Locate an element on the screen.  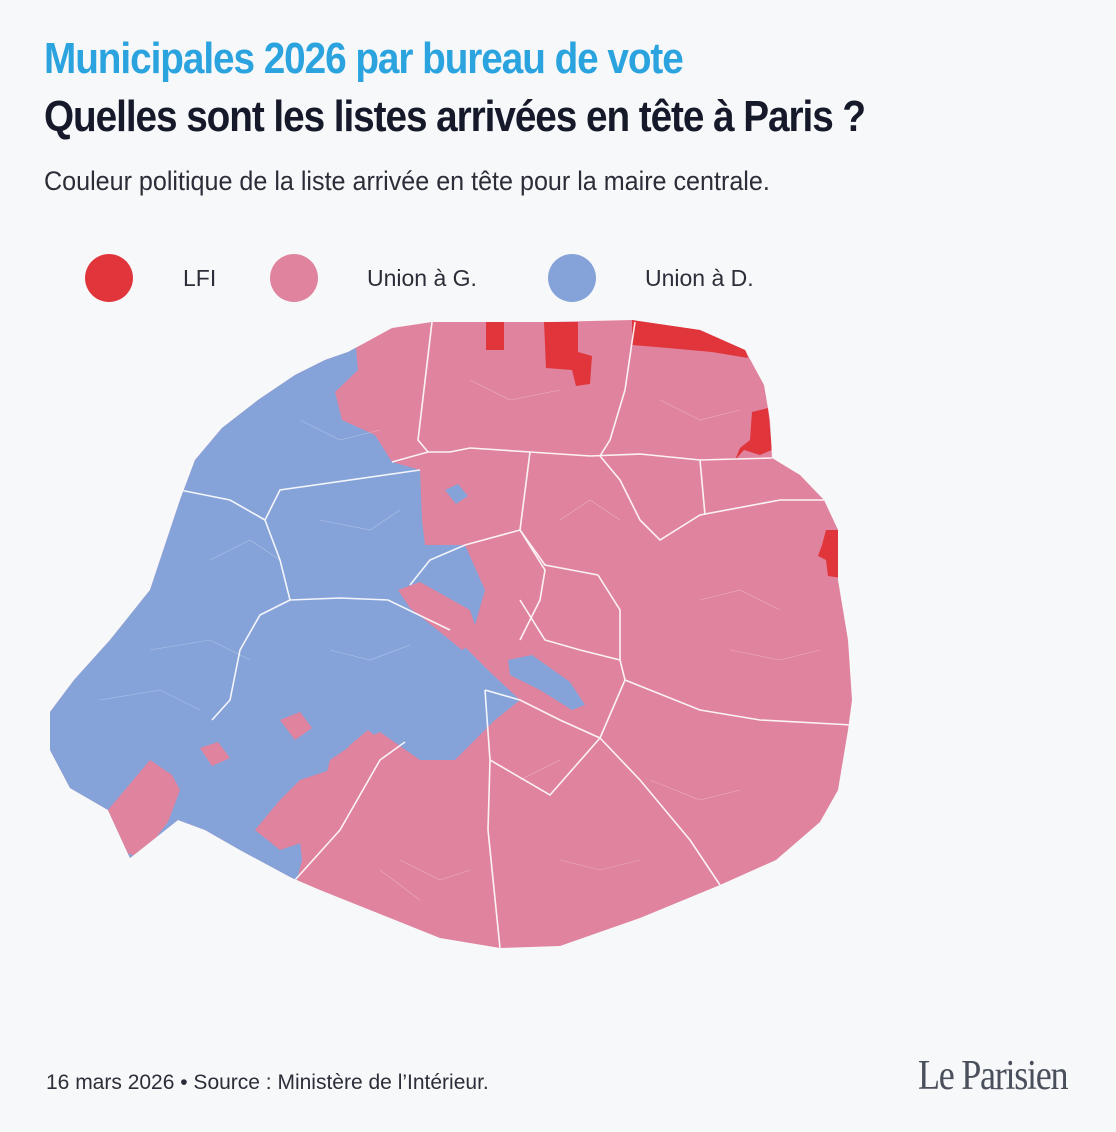
map-region-union-droite-strip is located at coordinates (546, 682).